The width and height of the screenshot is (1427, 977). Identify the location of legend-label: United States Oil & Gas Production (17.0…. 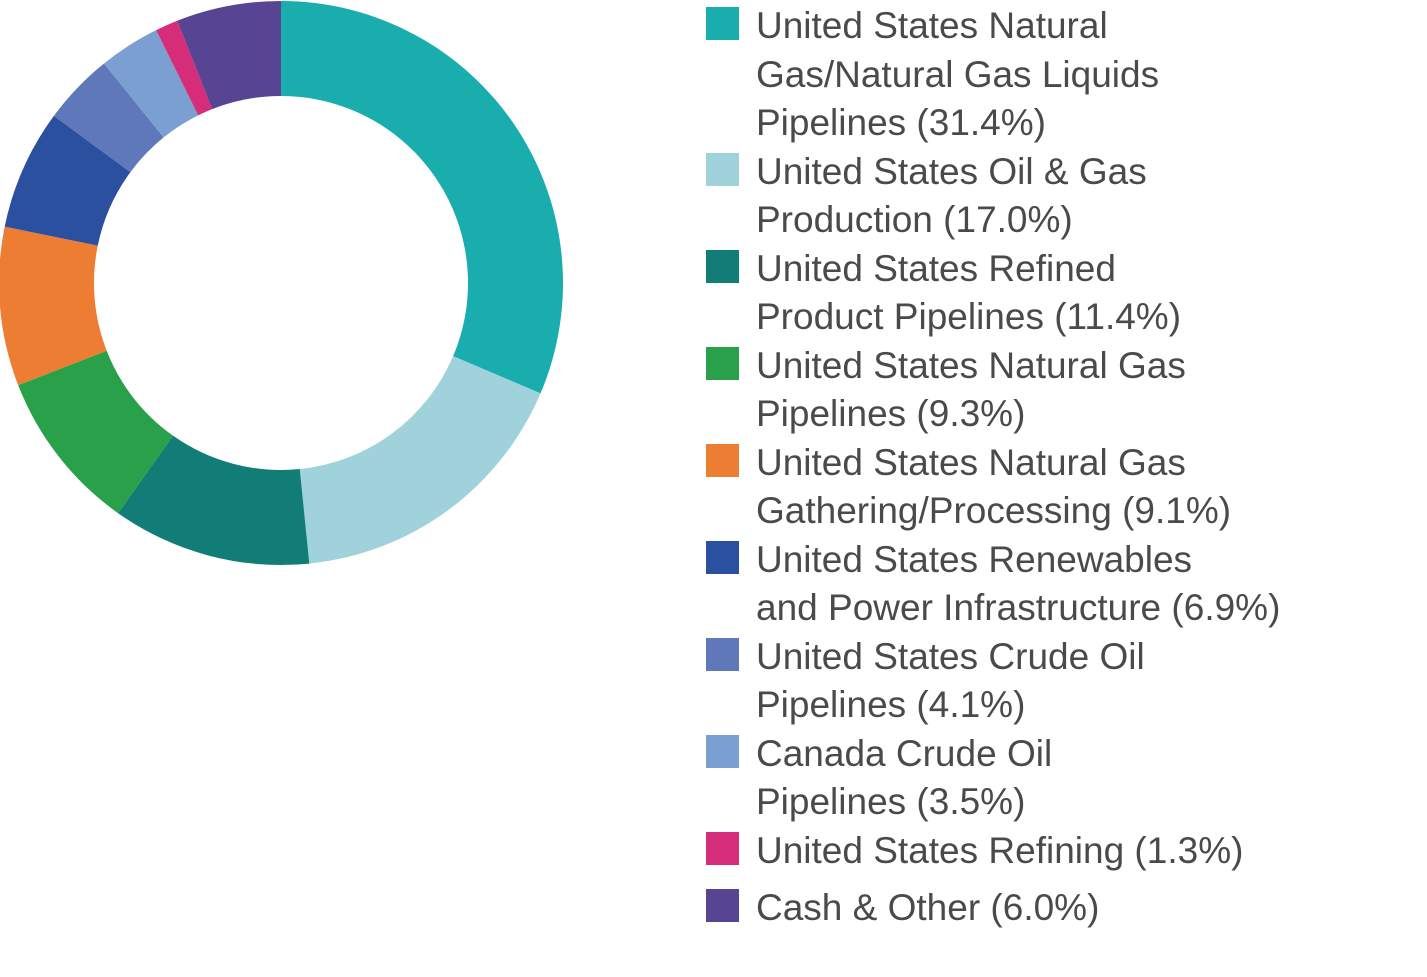
(951, 195).